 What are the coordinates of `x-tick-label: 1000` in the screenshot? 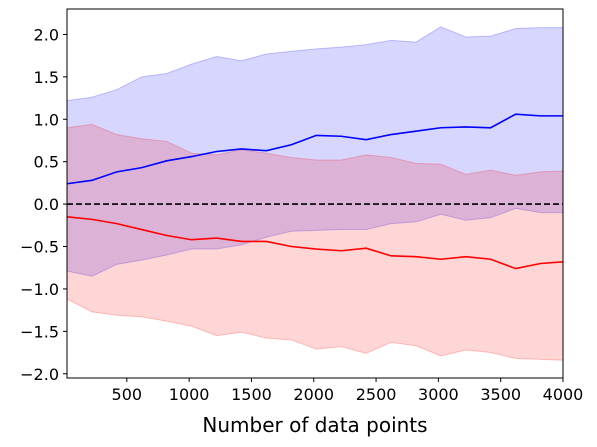 It's located at (189, 394).